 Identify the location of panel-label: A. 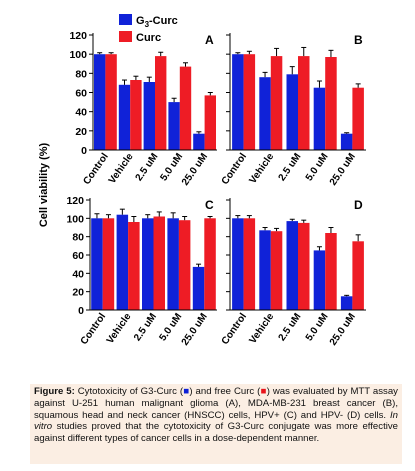
(209, 40).